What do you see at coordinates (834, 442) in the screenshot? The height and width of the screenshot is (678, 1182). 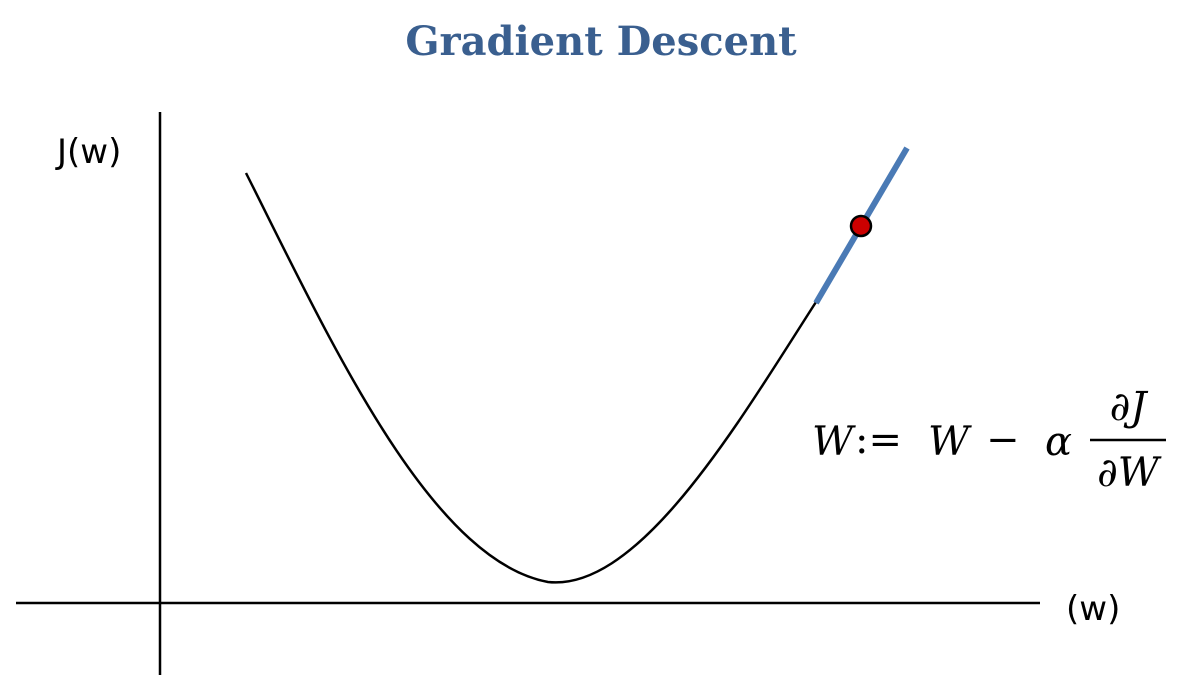 I see `formula-lhs: W` at bounding box center [834, 442].